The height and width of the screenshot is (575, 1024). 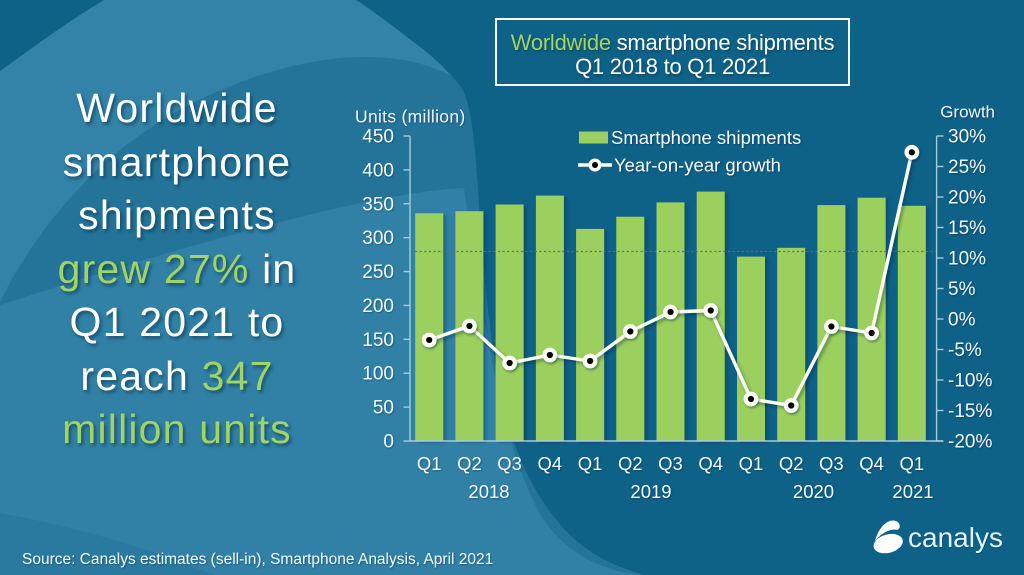 What do you see at coordinates (378, 272) in the screenshot?
I see `svg-text: 250` at bounding box center [378, 272].